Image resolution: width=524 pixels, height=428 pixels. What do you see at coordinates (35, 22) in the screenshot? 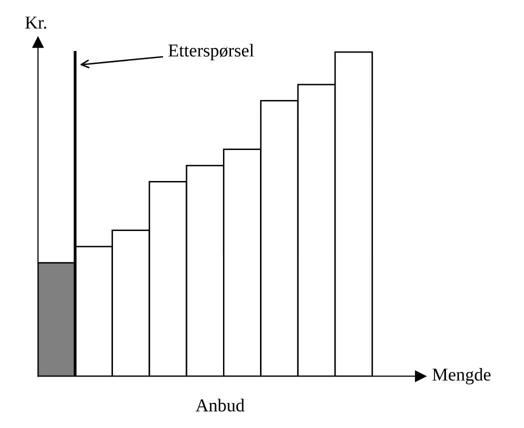
I see `y-axis-title: Kr.` at bounding box center [35, 22].